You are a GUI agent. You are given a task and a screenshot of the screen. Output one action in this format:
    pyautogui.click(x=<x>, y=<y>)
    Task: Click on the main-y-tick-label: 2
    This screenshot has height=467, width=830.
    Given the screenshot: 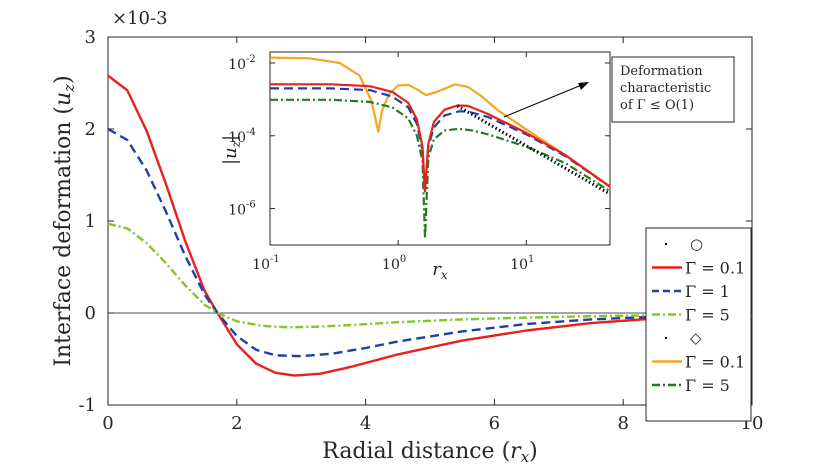 What is the action you would take?
    pyautogui.click(x=90, y=129)
    